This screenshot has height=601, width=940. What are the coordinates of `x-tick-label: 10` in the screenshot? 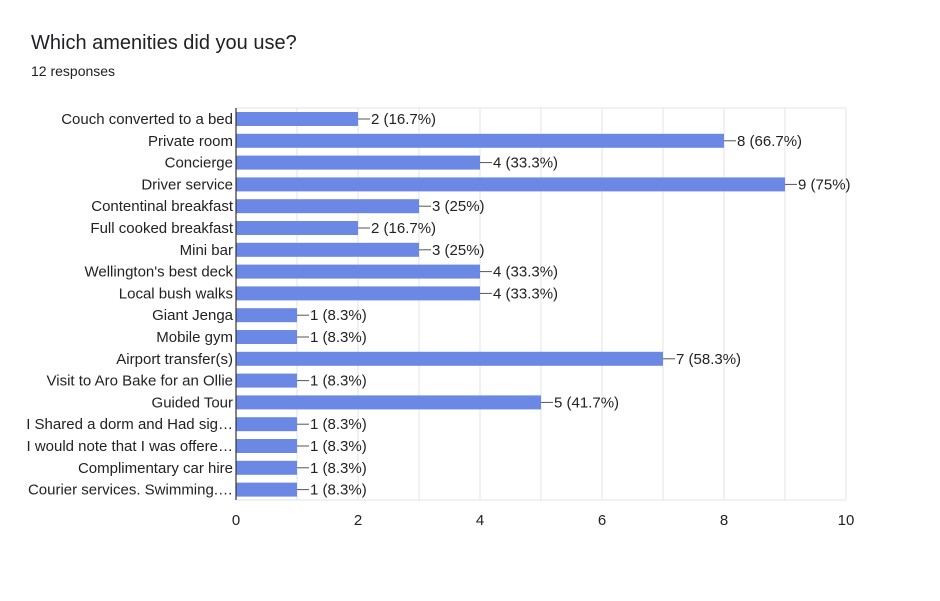 It's located at (846, 520).